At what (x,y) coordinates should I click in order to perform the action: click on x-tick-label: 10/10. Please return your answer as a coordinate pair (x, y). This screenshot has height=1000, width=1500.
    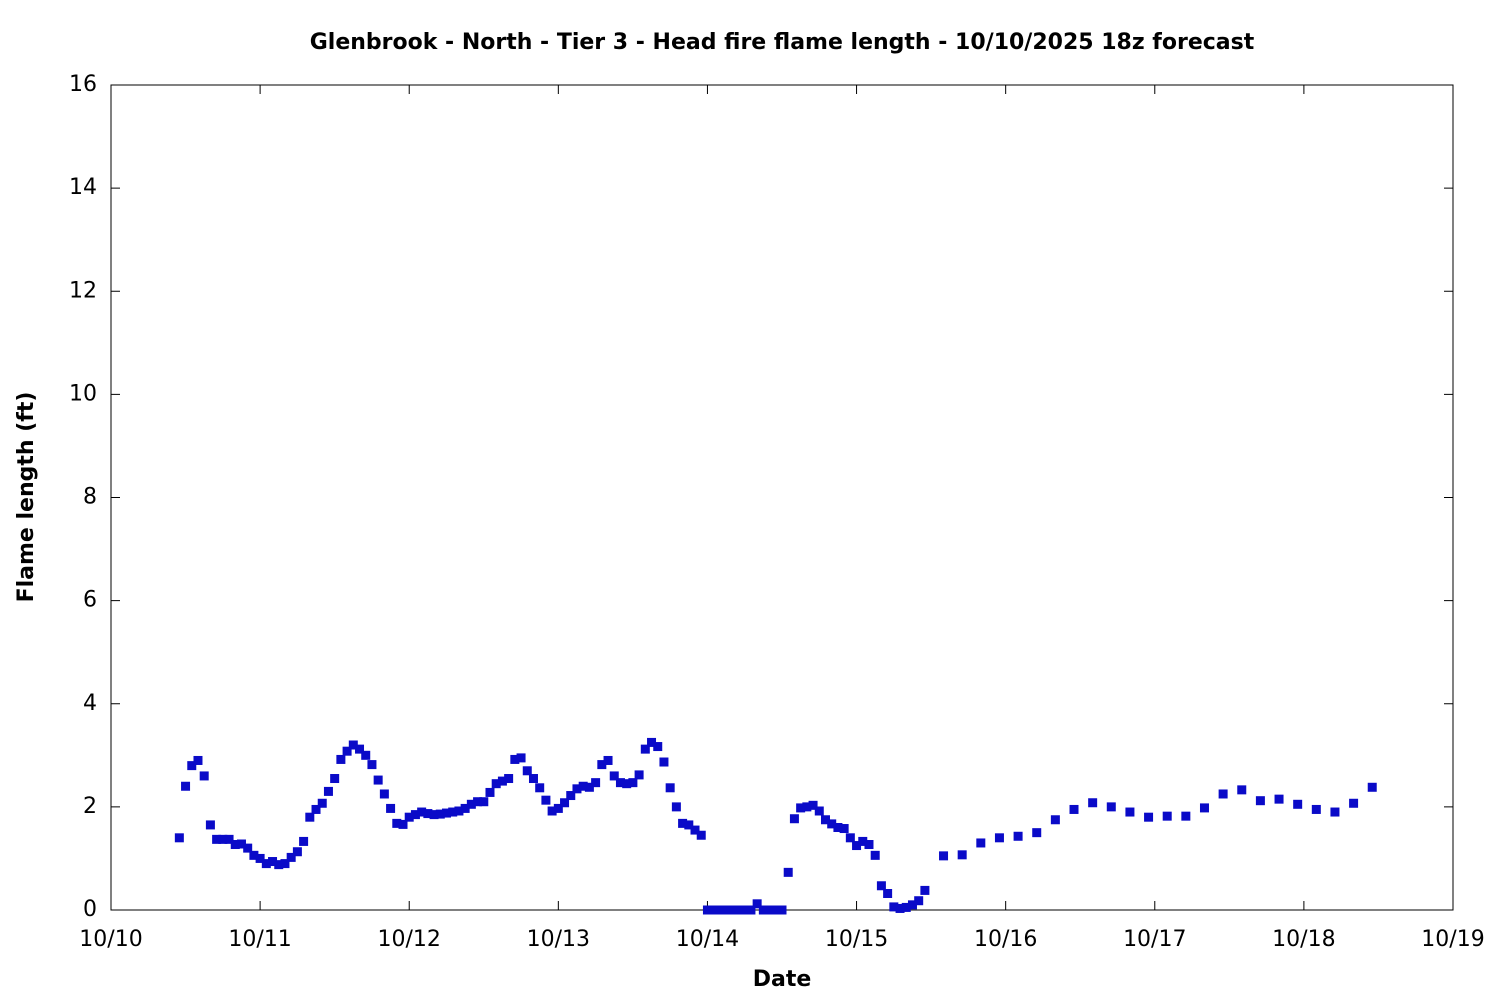
    Looking at the image, I should click on (110, 939).